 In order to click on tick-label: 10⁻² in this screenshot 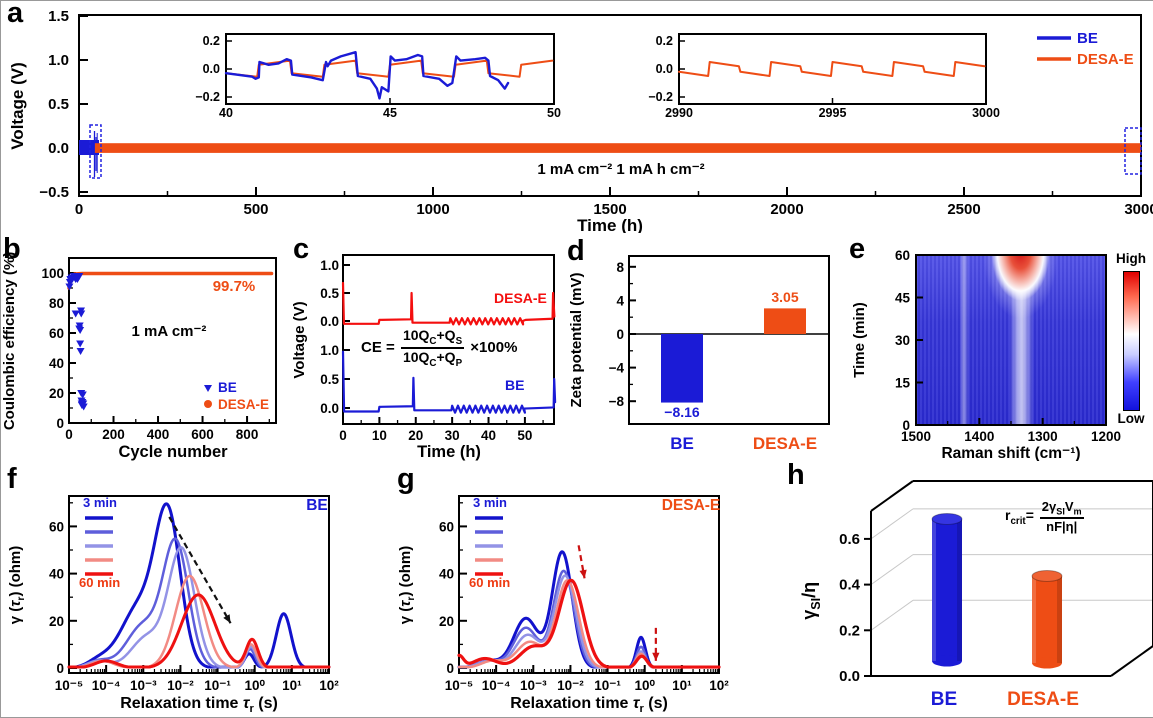, I will do `click(570, 685)`.